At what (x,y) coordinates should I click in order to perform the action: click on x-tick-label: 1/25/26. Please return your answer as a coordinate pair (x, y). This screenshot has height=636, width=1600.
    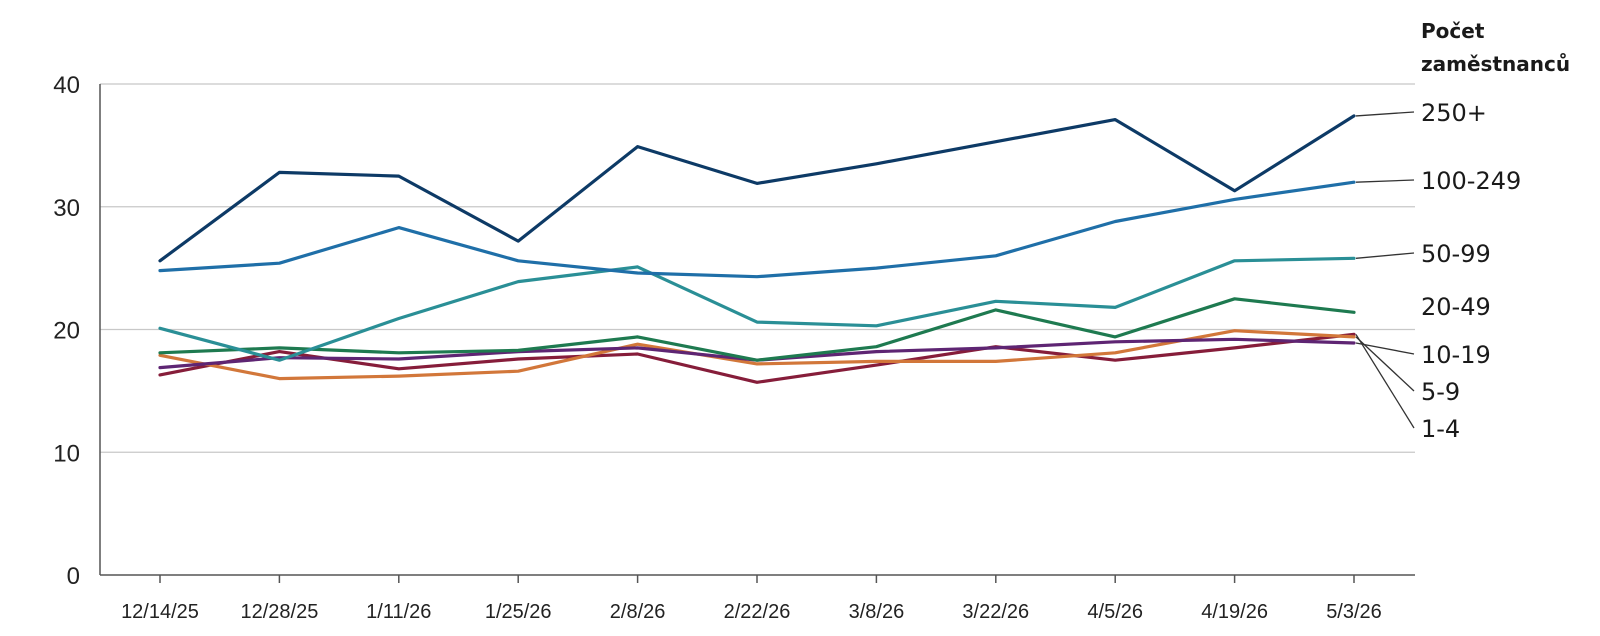
    Looking at the image, I should click on (518, 612).